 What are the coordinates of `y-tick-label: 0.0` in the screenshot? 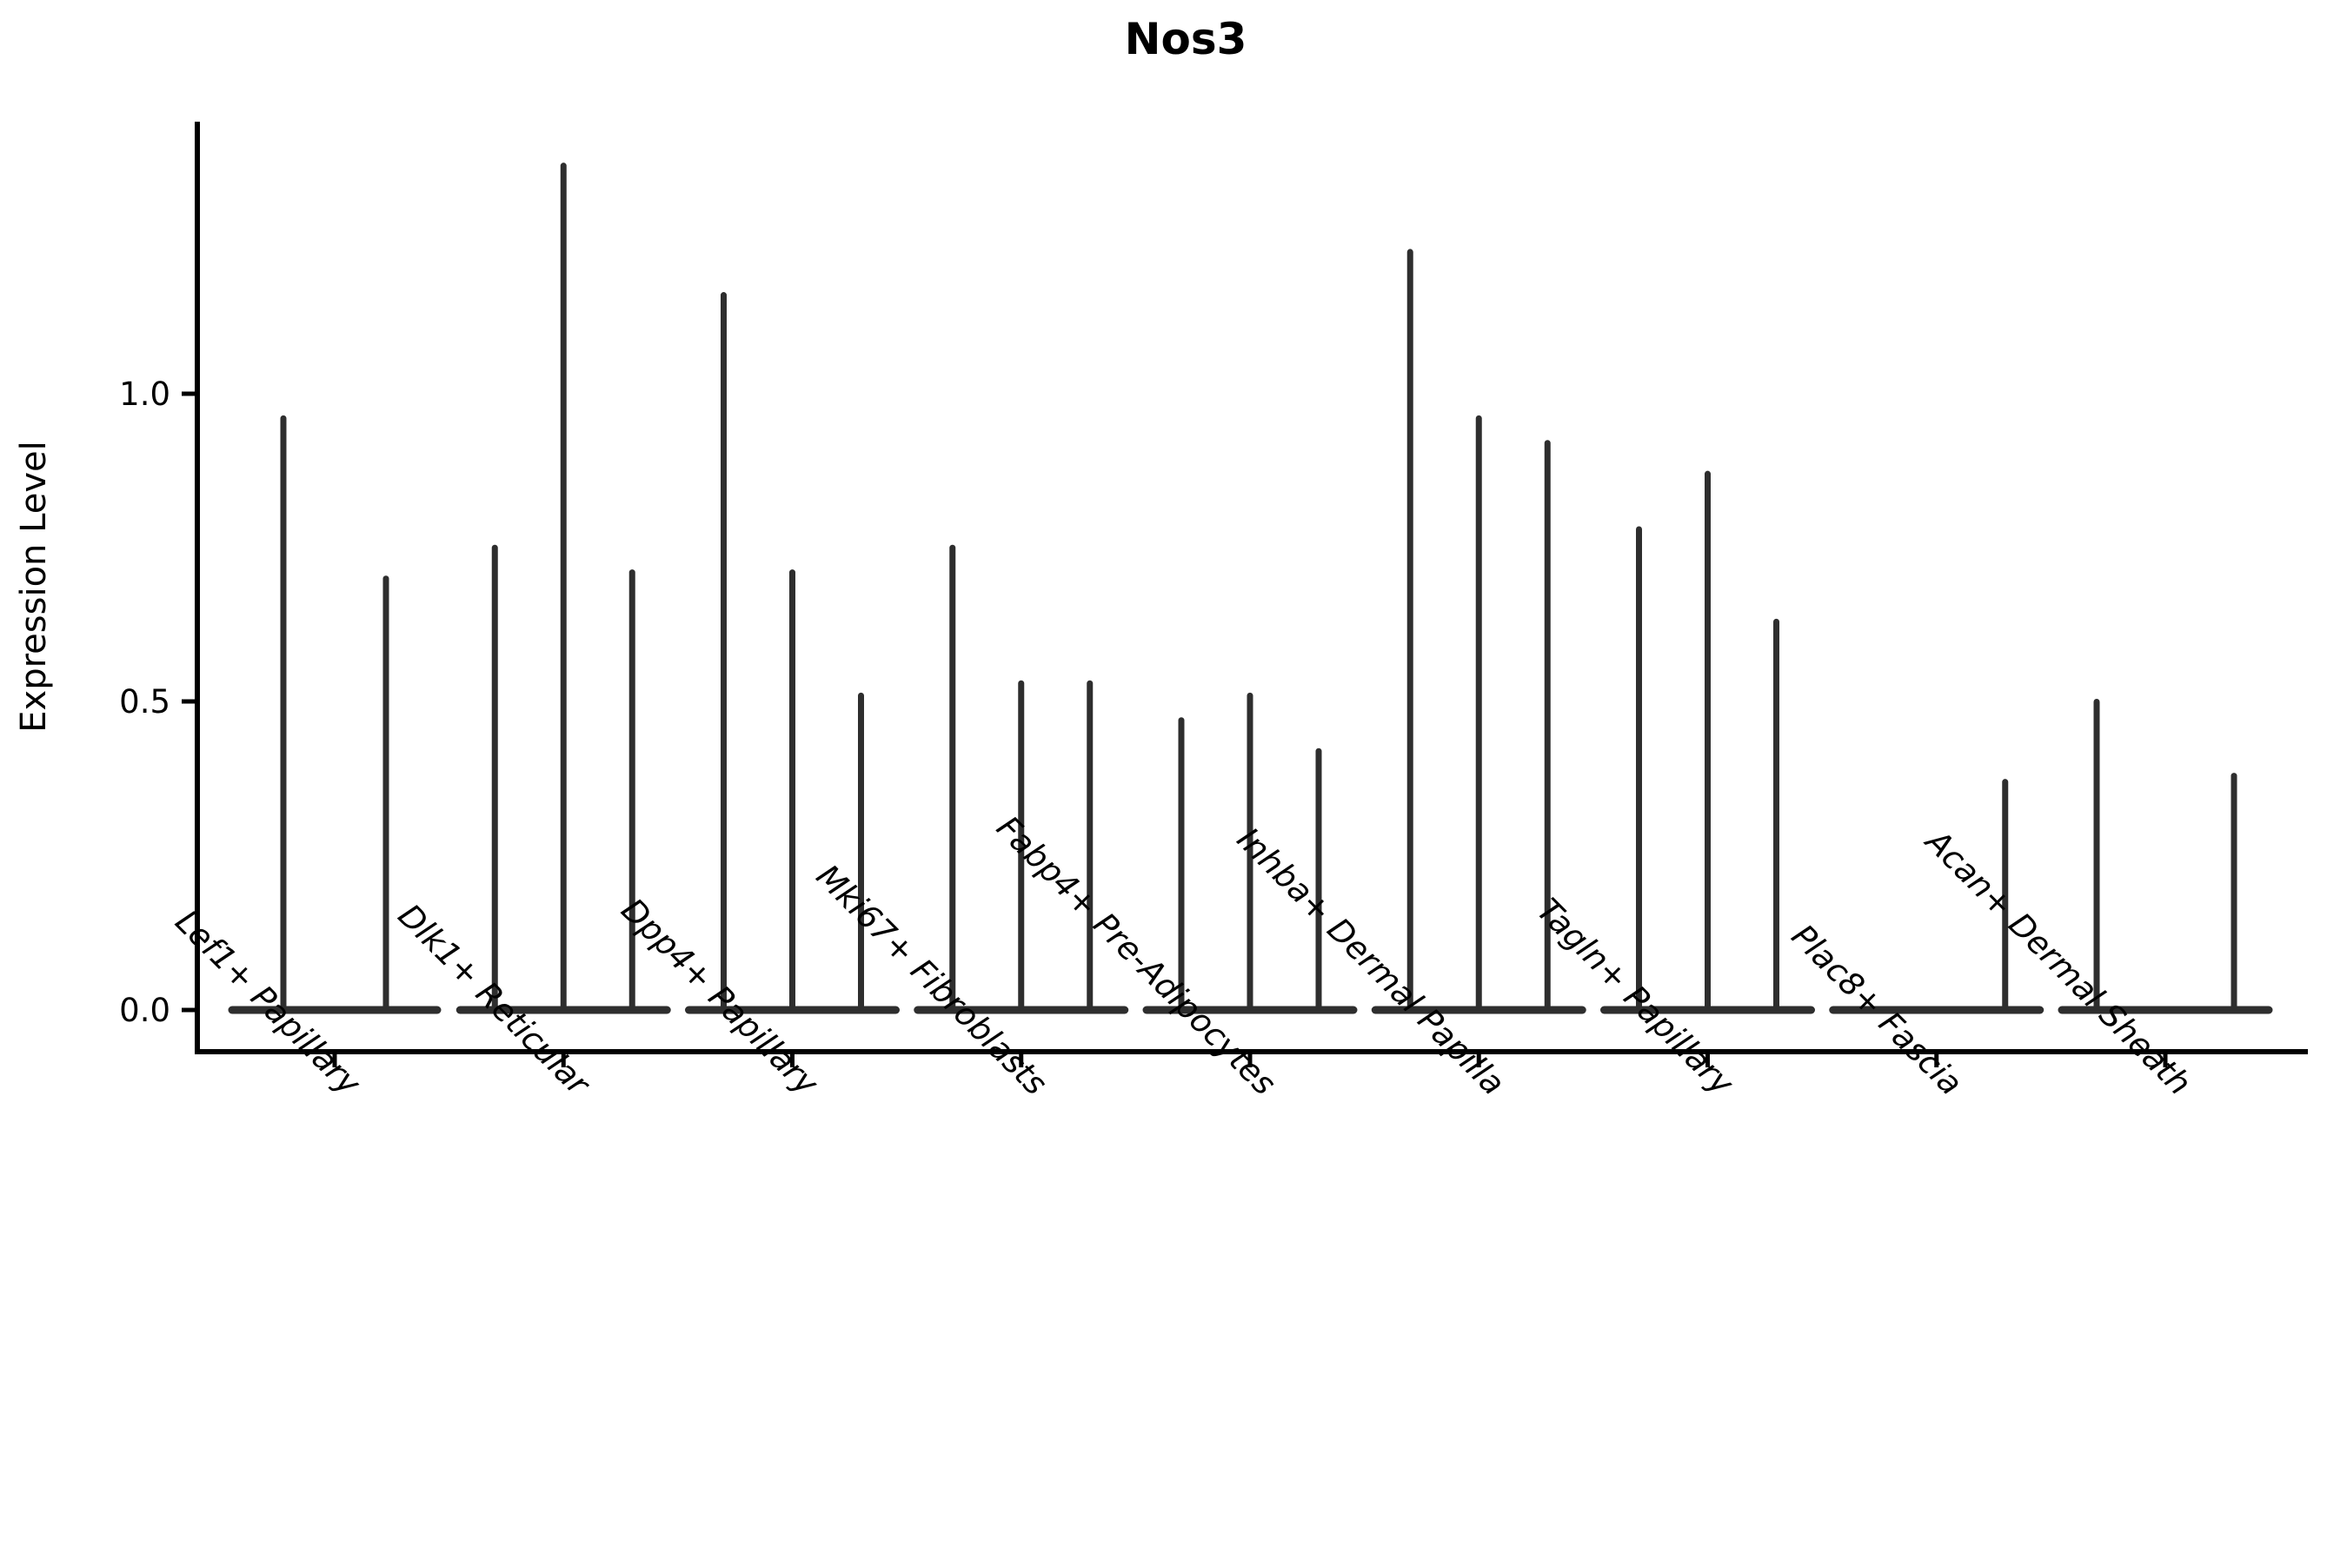 It's located at (144, 1010).